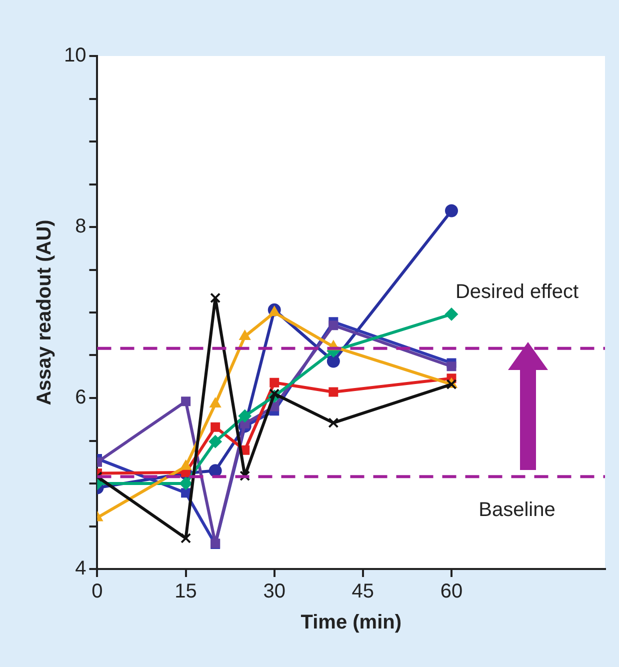  I want to click on y-tick-label: 8, so click(80, 227).